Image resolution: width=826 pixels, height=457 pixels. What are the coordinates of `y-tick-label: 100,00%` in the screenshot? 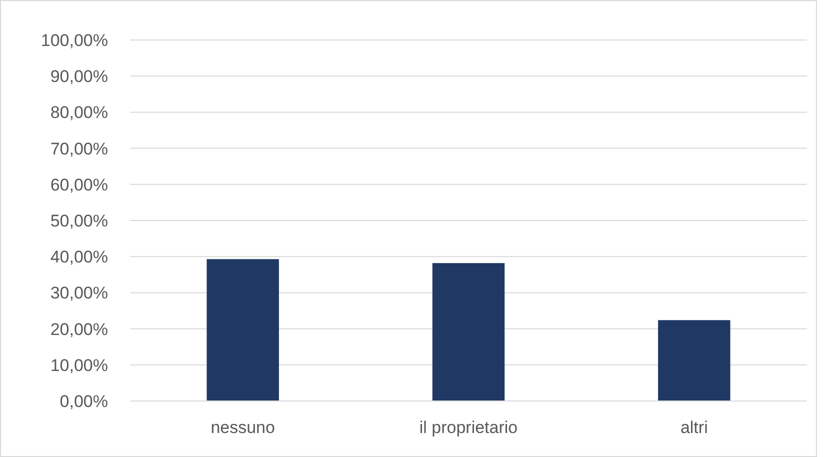 It's located at (74, 40).